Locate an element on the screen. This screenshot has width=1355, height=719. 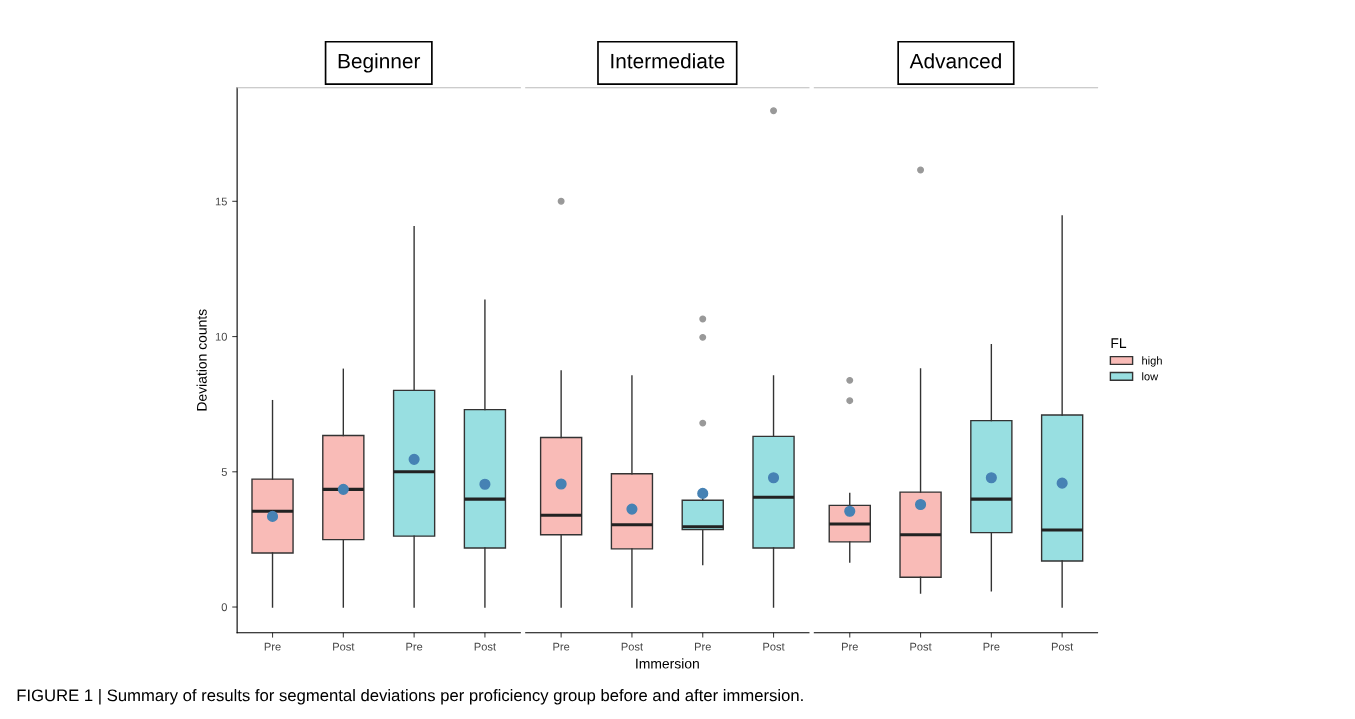
y-tick-label: 10 is located at coordinates (221, 336).